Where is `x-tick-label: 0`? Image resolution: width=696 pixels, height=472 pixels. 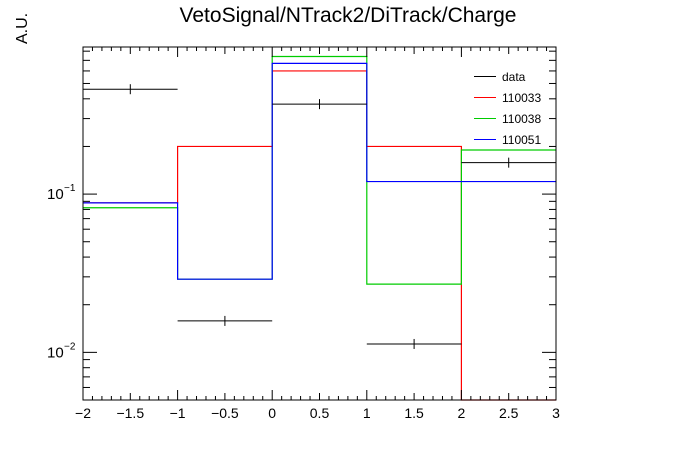 x-tick-label: 0 is located at coordinates (272, 413).